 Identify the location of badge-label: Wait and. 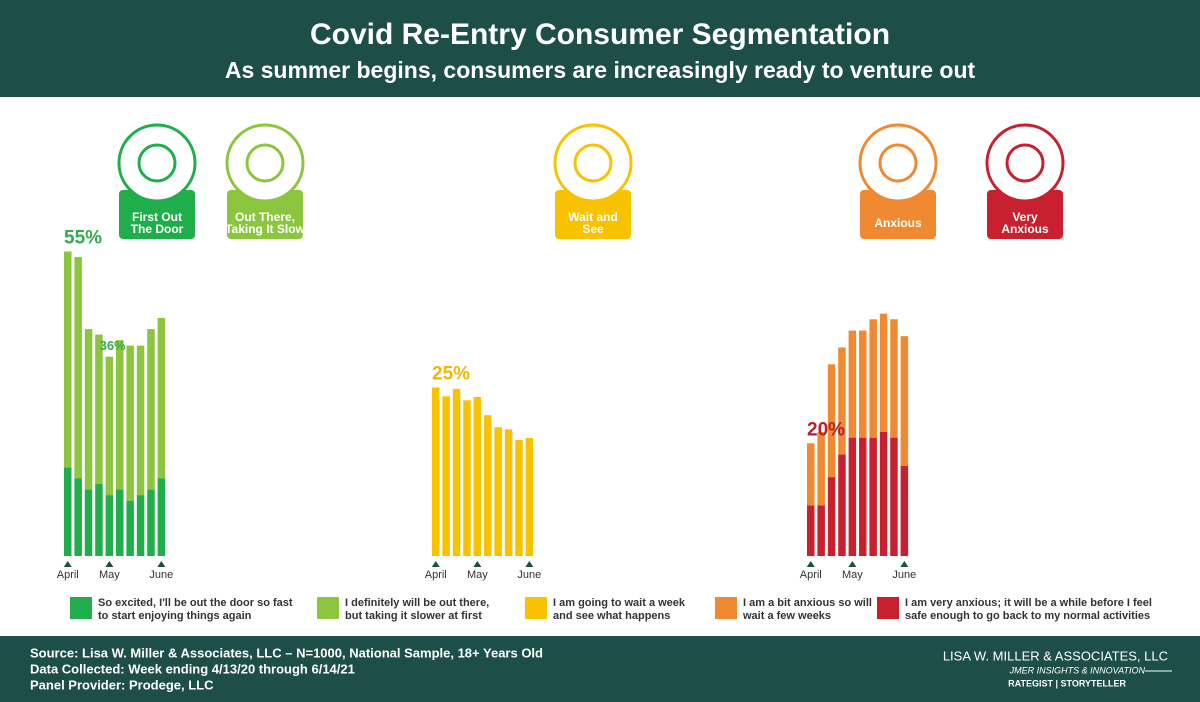
(593, 217).